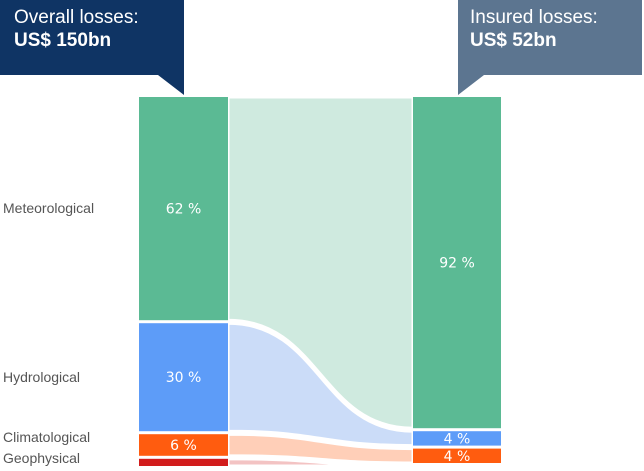  I want to click on flow-hydrological, so click(320, 384).